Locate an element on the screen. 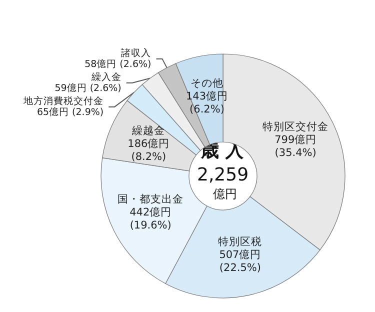 This screenshot has height=312, width=375. slice-label: 国・都支出金 is located at coordinates (151, 199).